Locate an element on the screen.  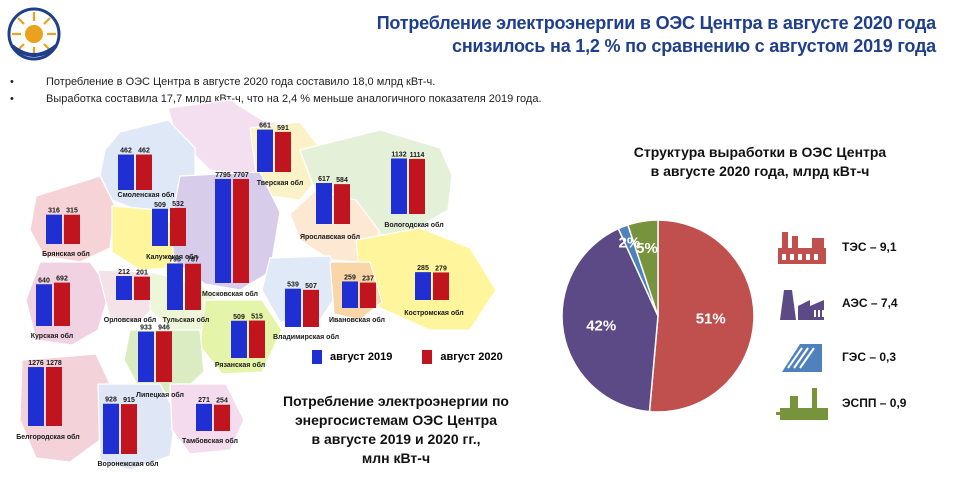
region-label: Ивановская обл is located at coordinates (357, 320).